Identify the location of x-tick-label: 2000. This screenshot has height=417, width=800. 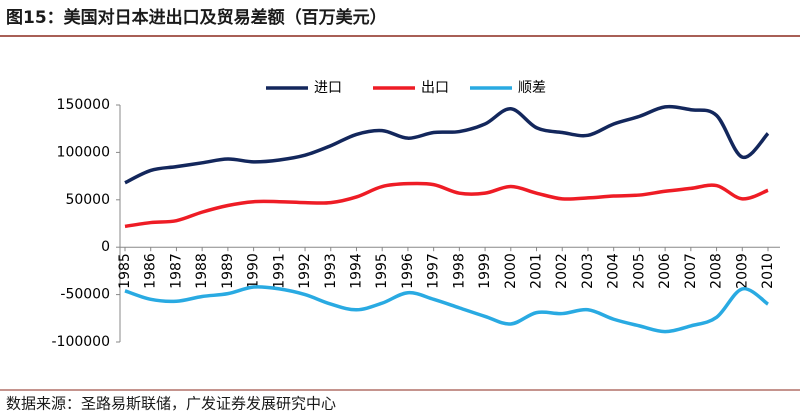
(511, 271).